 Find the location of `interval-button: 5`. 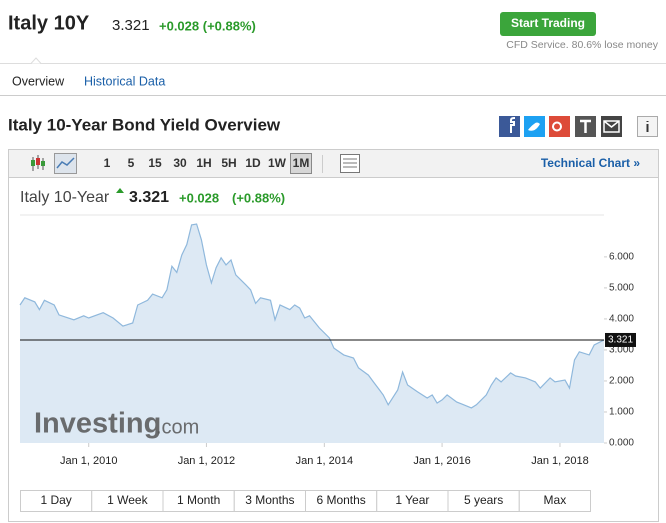

interval-button: 5 is located at coordinates (131, 163).